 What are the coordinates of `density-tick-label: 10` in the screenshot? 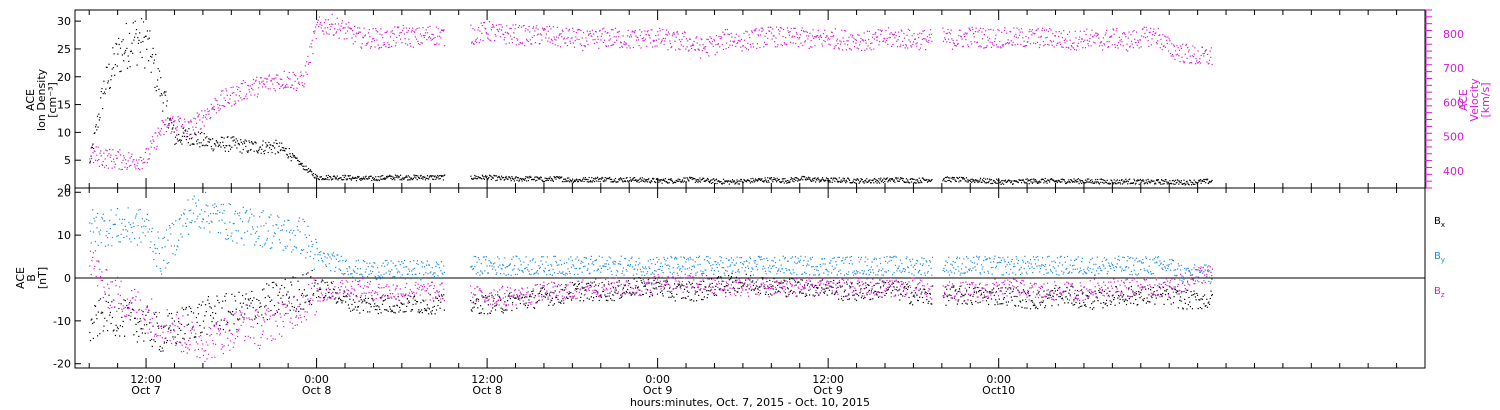 It's located at (64, 132).